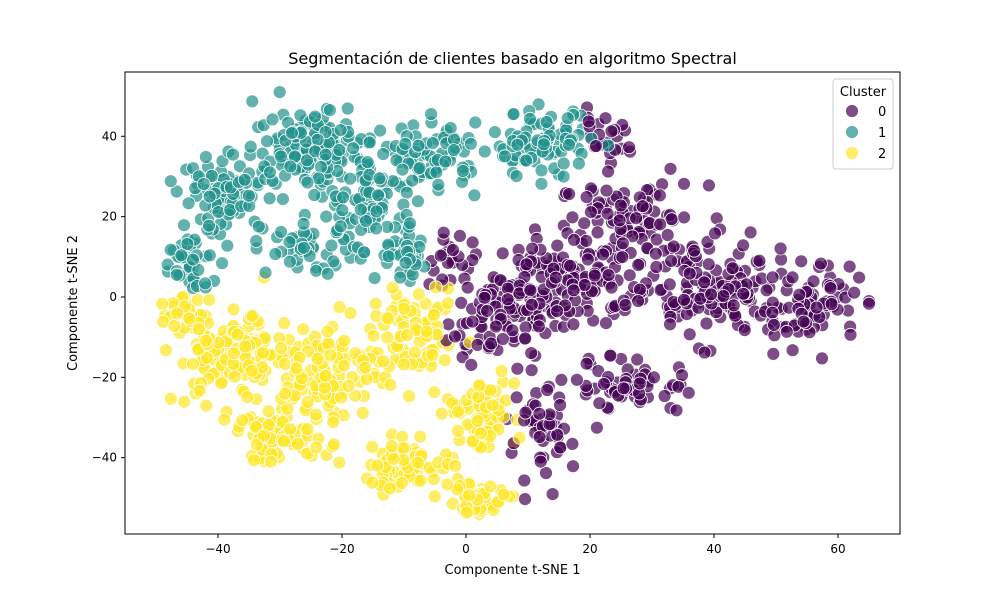  I want to click on x-tick-label: 40, so click(713, 549).